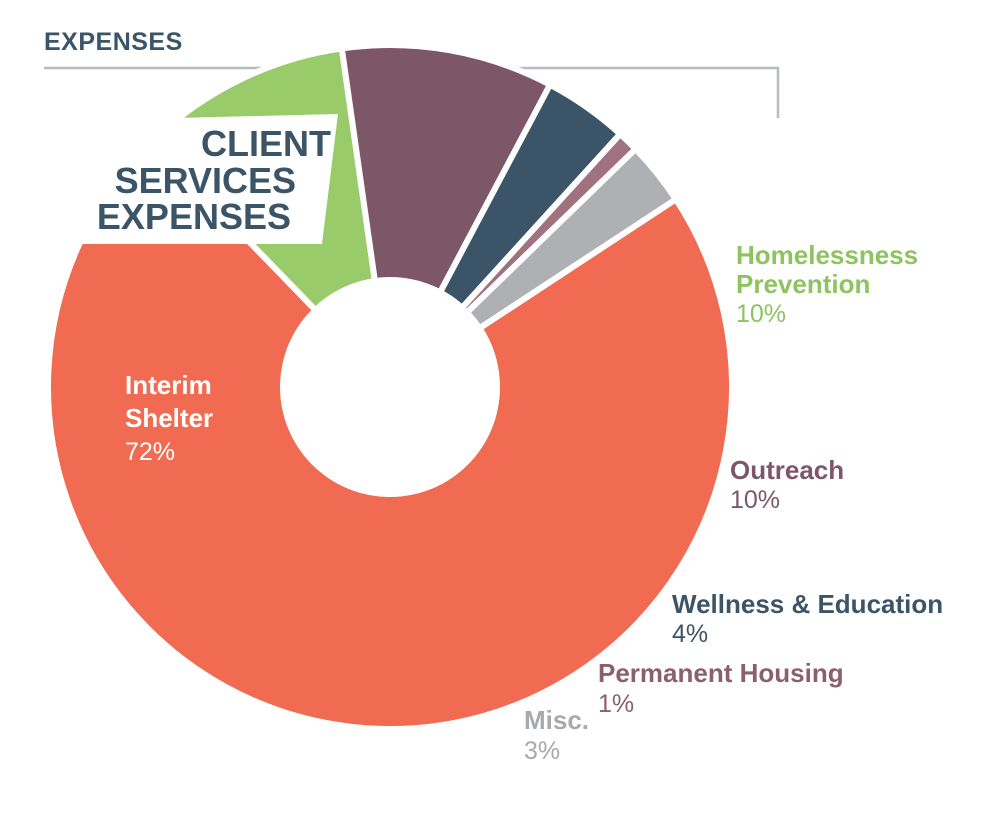 The width and height of the screenshot is (989, 817). What do you see at coordinates (542, 751) in the screenshot?
I see `label-value-misc: 3%` at bounding box center [542, 751].